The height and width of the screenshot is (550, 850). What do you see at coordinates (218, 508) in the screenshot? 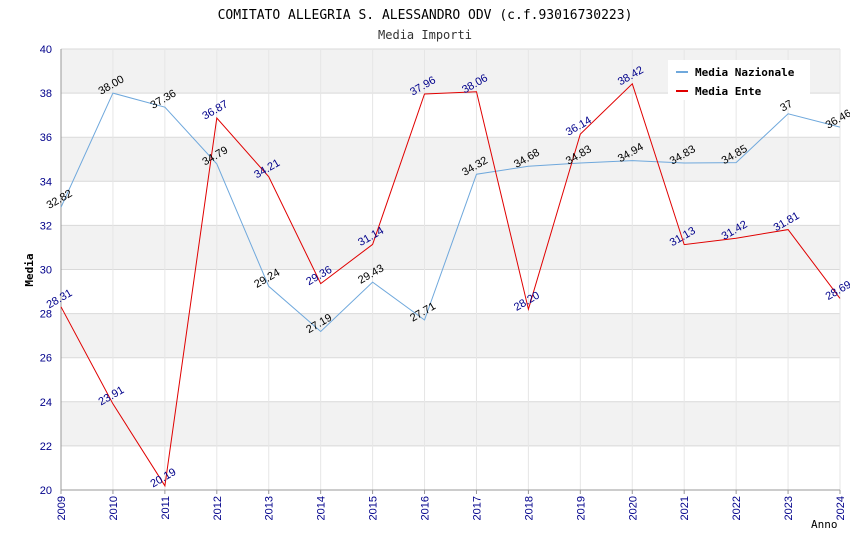
I see `x-tick-label: 2012` at bounding box center [218, 508].